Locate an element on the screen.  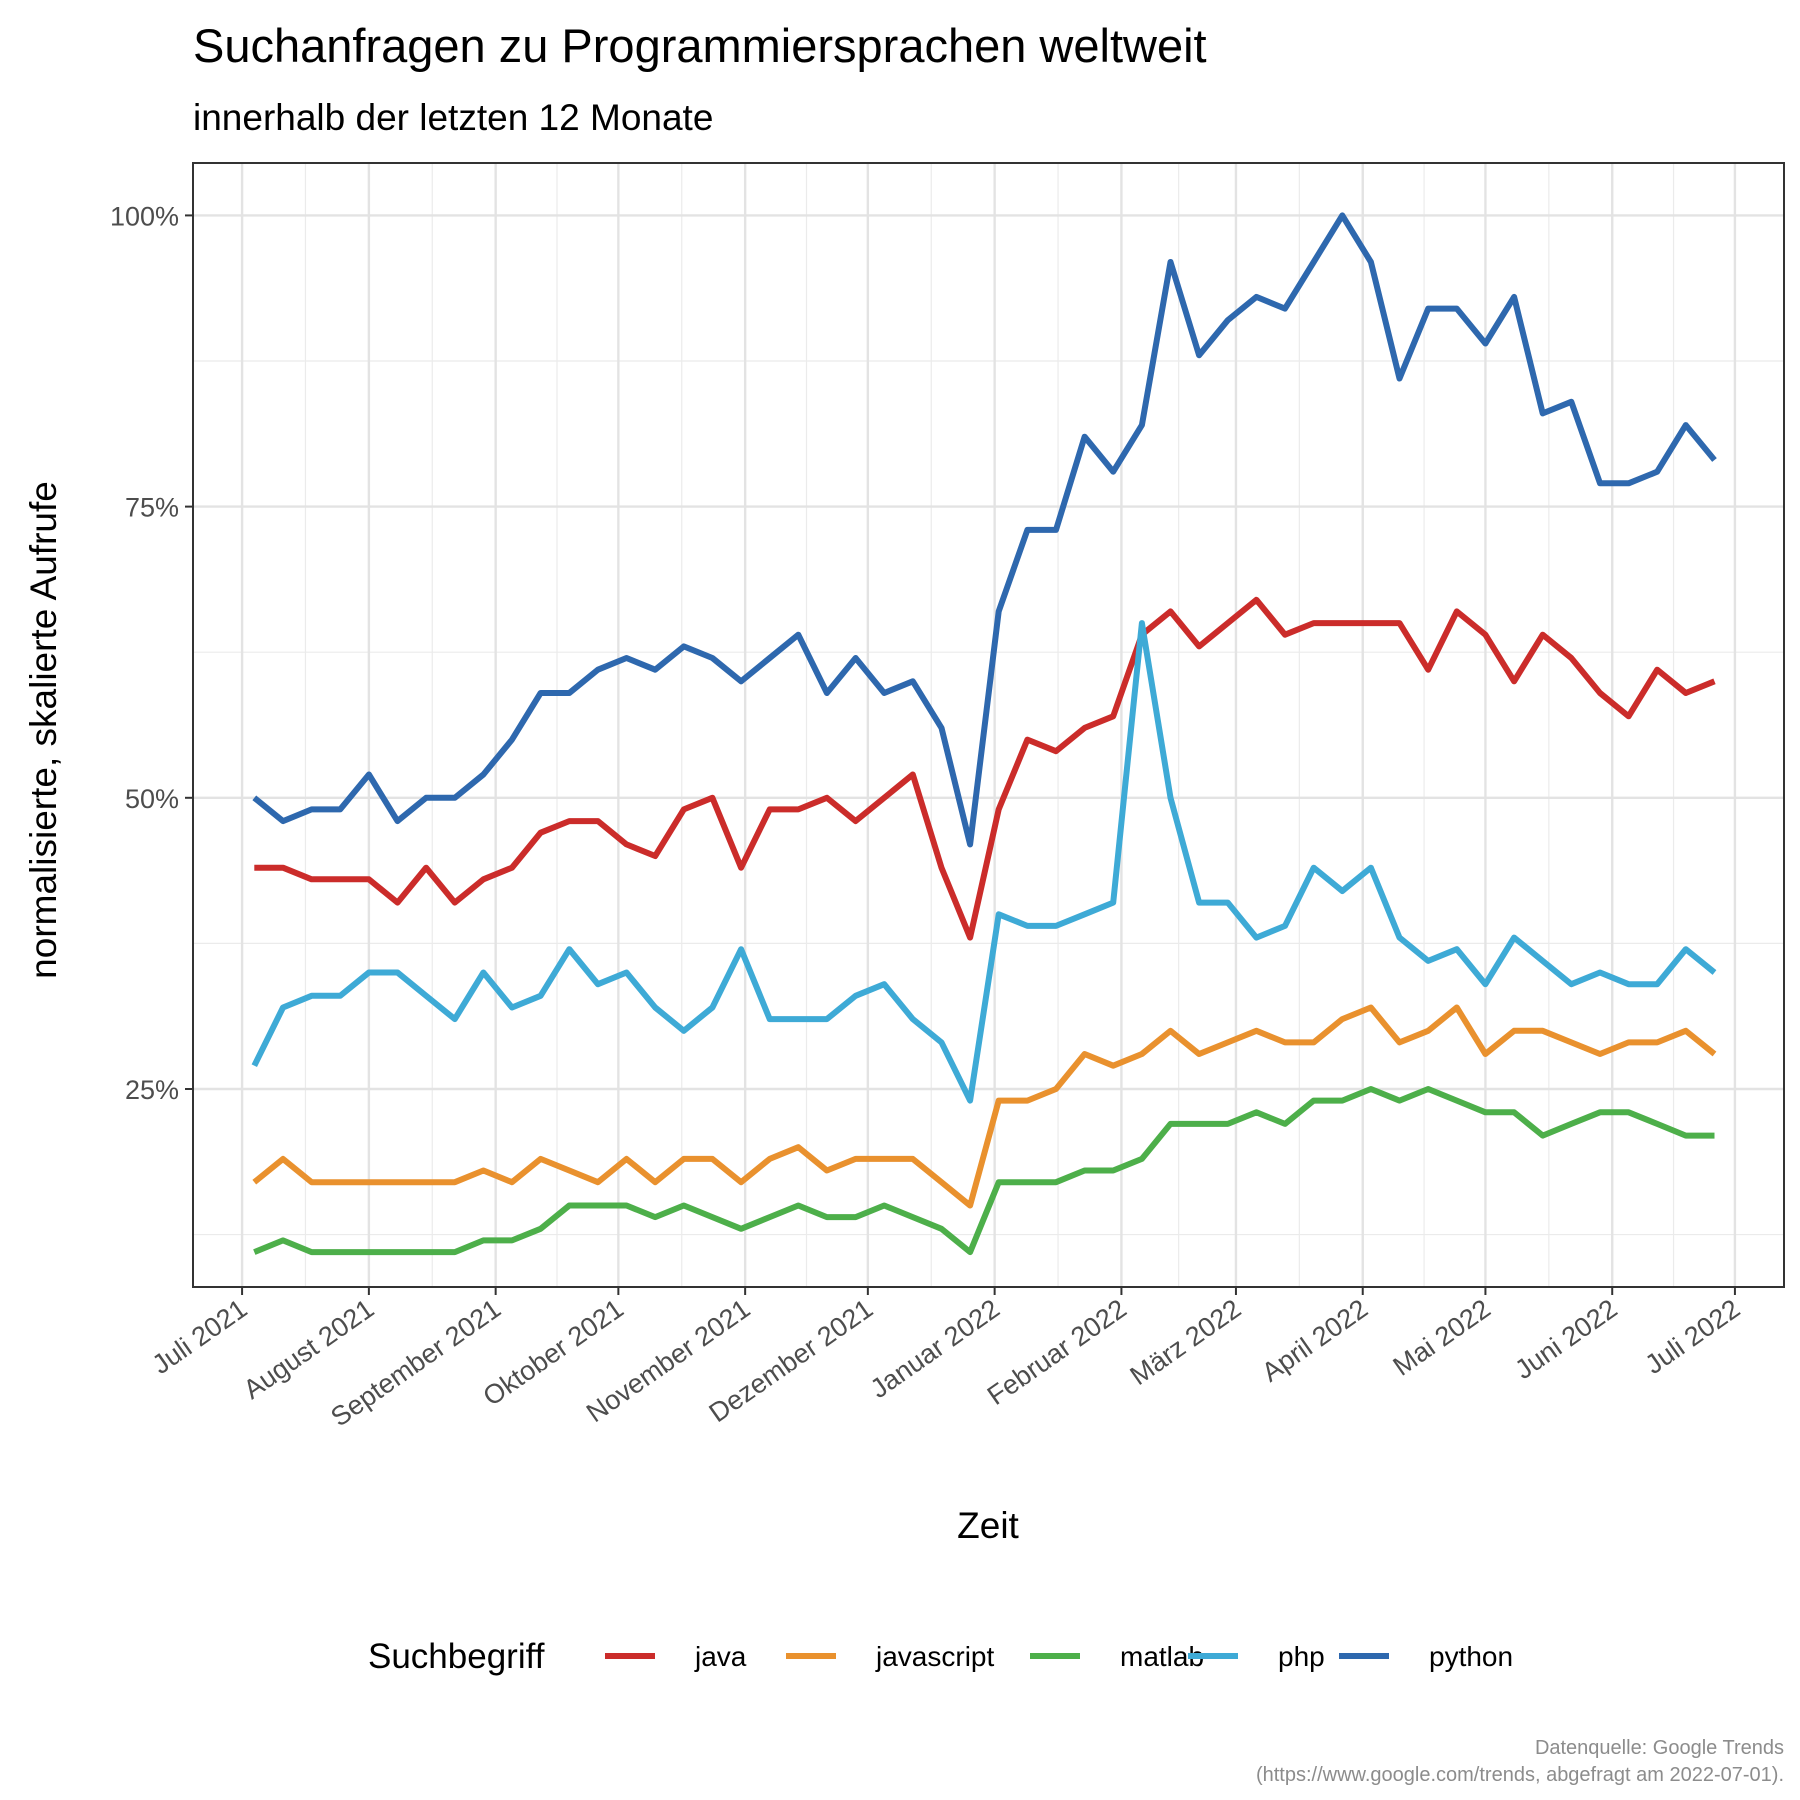
legend-label-java: java is located at coordinates (720, 1656).